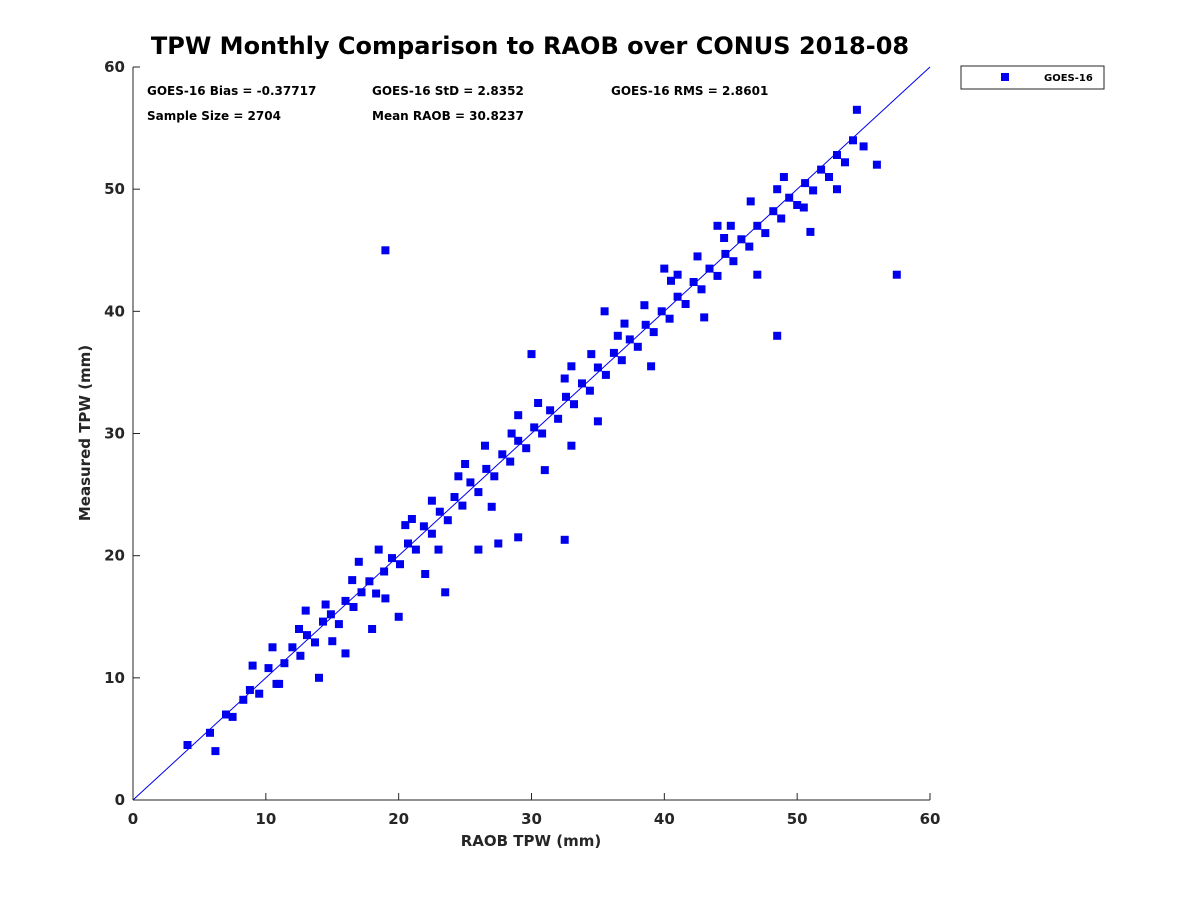 The width and height of the screenshot is (1200, 900). What do you see at coordinates (689, 91) in the screenshot?
I see `stat-rms: GOES-16 RMS = 2.8601` at bounding box center [689, 91].